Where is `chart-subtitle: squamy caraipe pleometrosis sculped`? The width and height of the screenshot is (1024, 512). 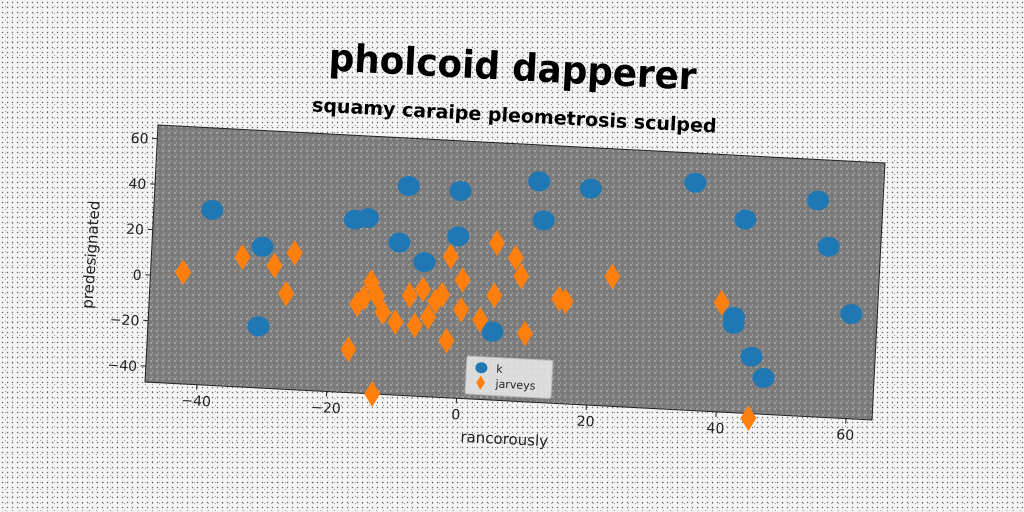 chart-subtitle: squamy caraipe pleometrosis sculped is located at coordinates (515, 115).